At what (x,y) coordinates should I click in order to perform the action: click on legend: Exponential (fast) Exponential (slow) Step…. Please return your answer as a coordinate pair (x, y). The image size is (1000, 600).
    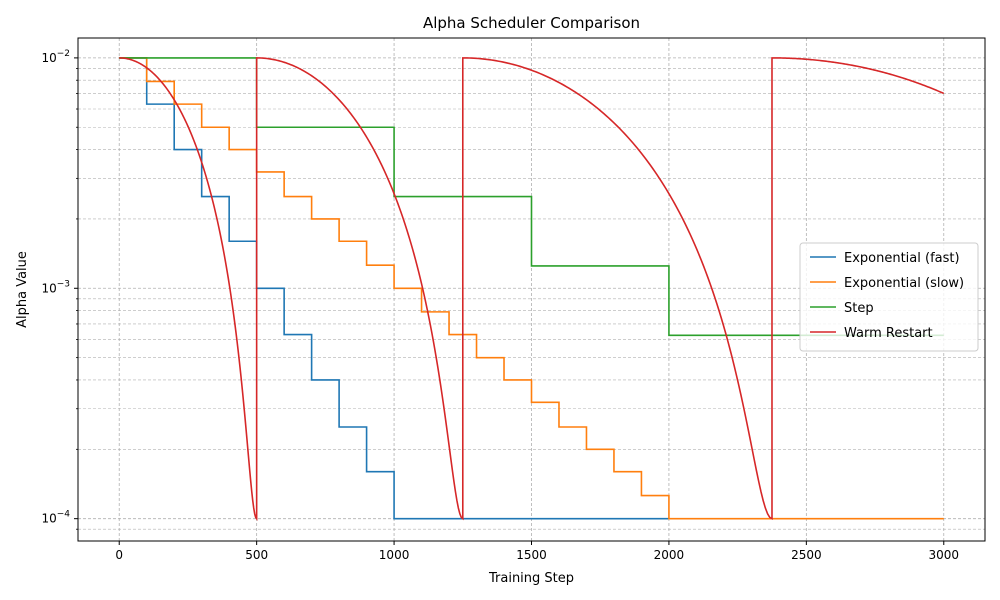
    Looking at the image, I should click on (889, 297).